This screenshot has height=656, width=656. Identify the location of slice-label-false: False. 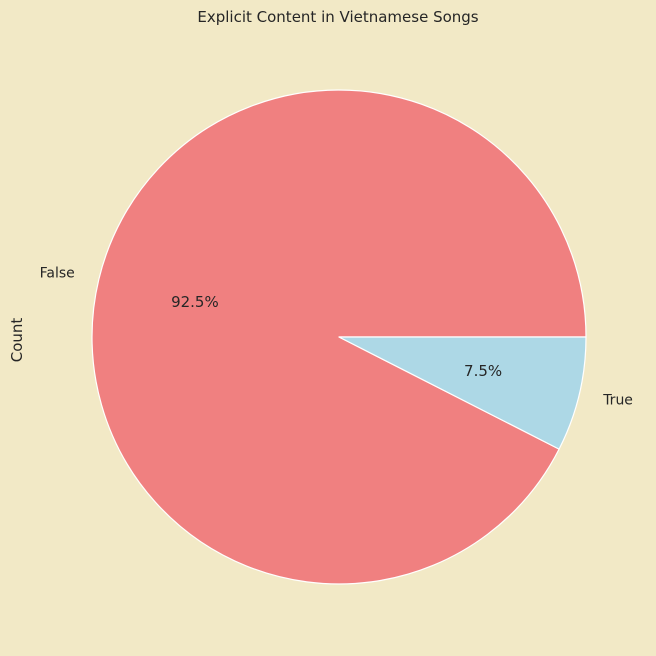
(57, 274).